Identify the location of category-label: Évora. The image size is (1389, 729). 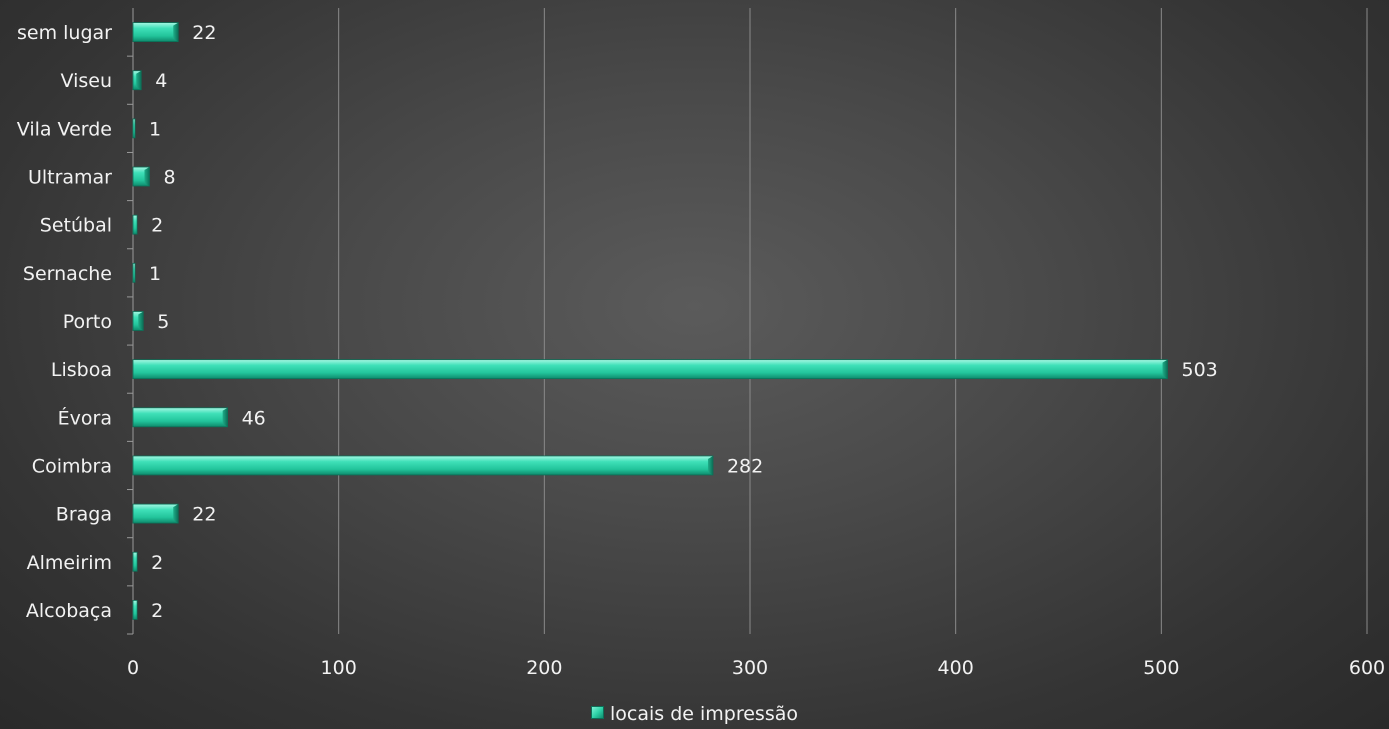
(85, 417).